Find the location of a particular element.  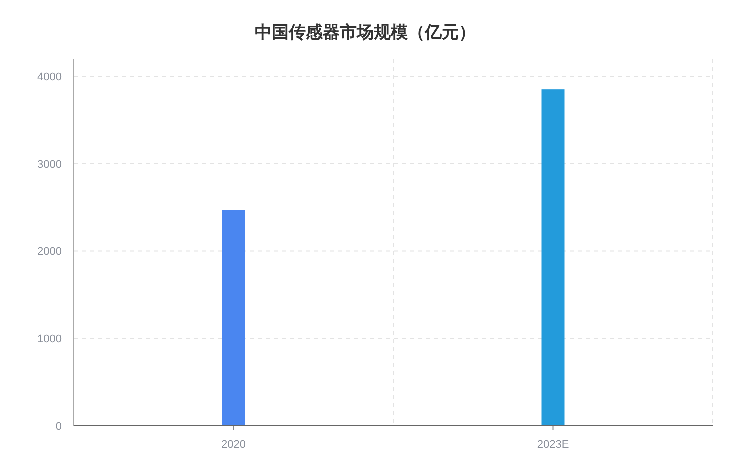

y-tick-label: 0 is located at coordinates (59, 427).